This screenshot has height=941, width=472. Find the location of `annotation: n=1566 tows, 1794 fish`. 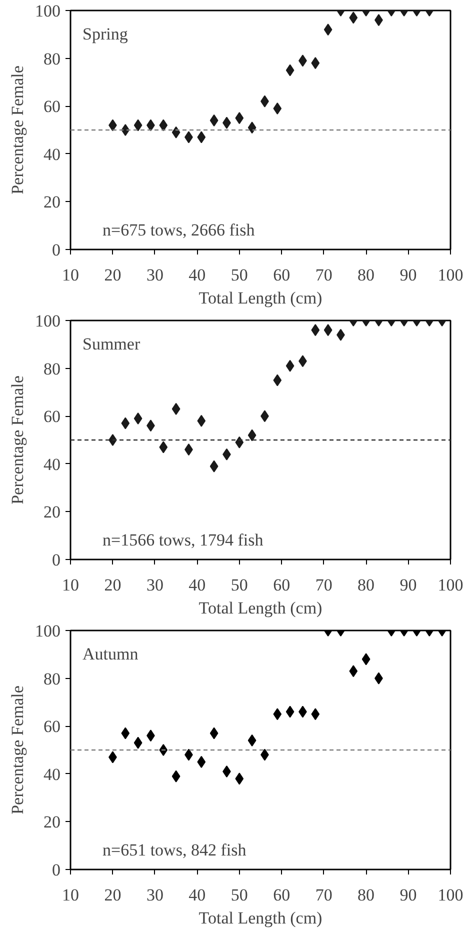

annotation: n=1566 tows, 1794 fish is located at coordinates (183, 540).